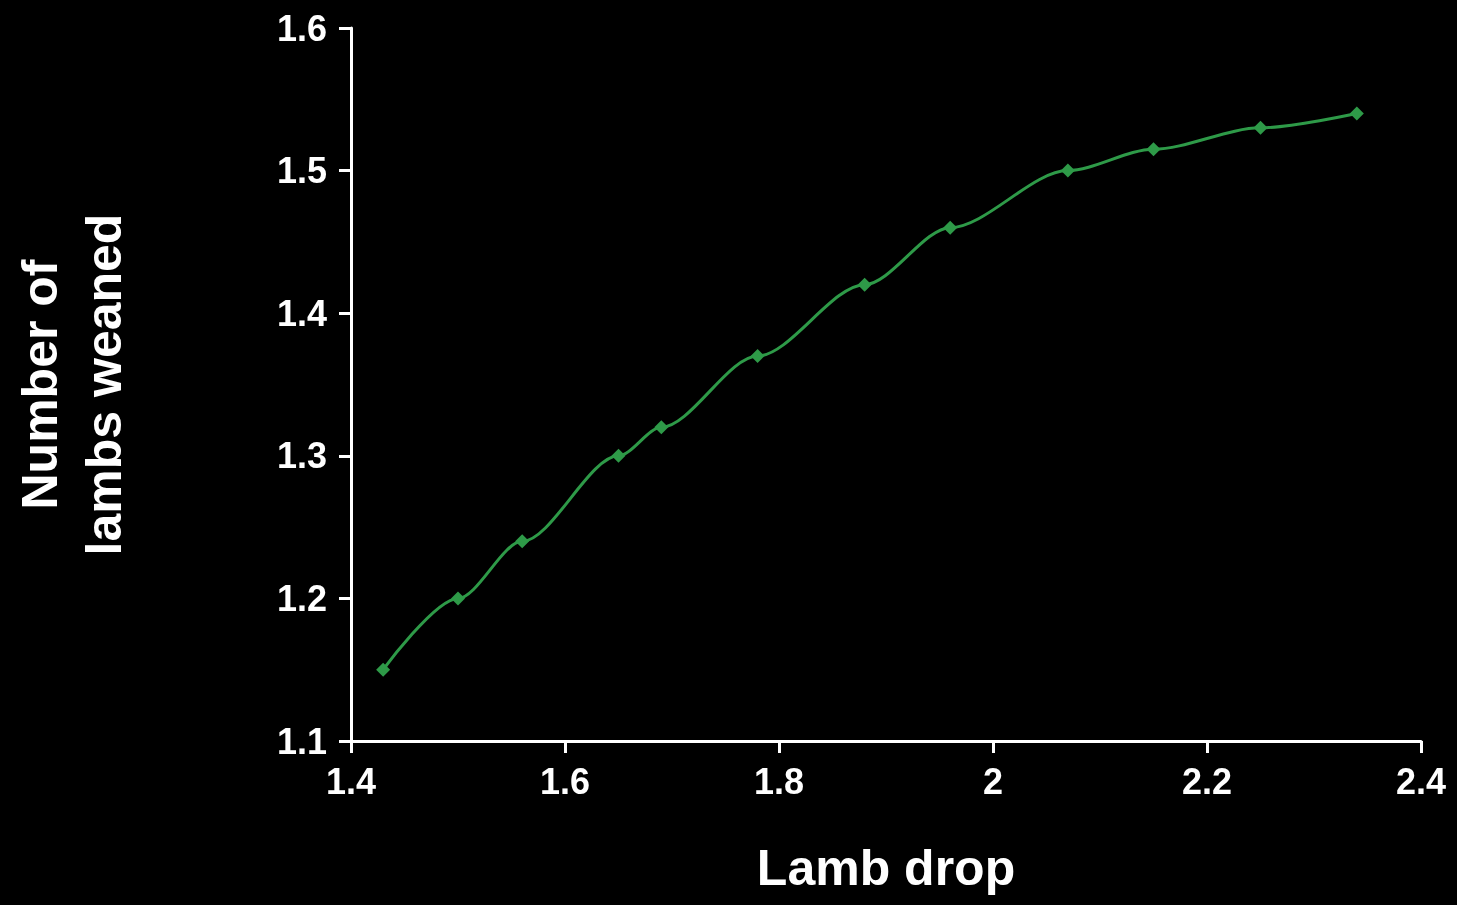  What do you see at coordinates (993, 781) in the screenshot?
I see `x-tick-label: 2` at bounding box center [993, 781].